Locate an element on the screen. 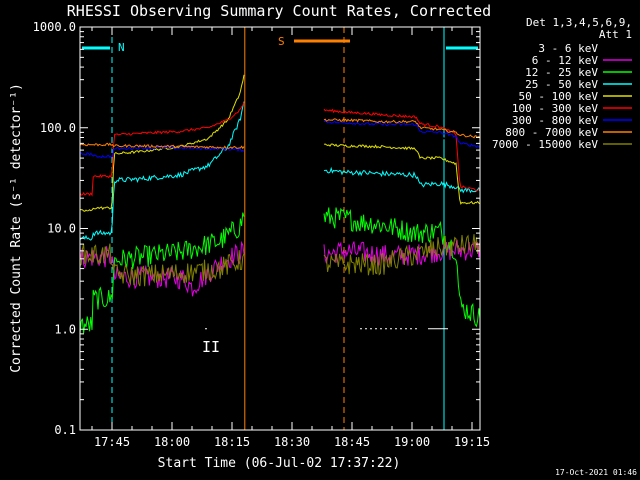  y-tick-label-1: 1.0 is located at coordinates (65, 329).